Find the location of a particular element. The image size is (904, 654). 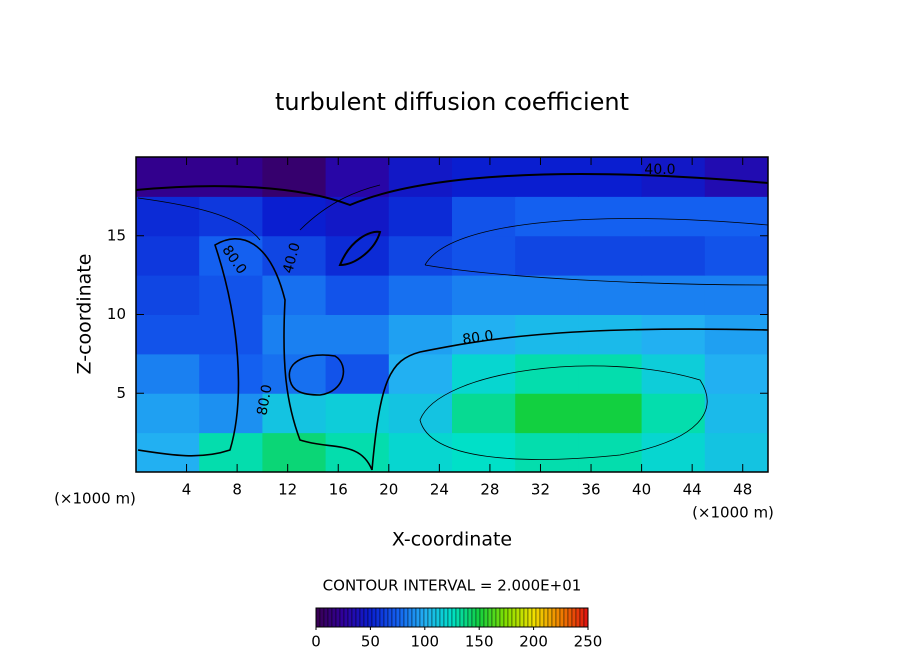

x-tick-label: 20 is located at coordinates (388, 490).